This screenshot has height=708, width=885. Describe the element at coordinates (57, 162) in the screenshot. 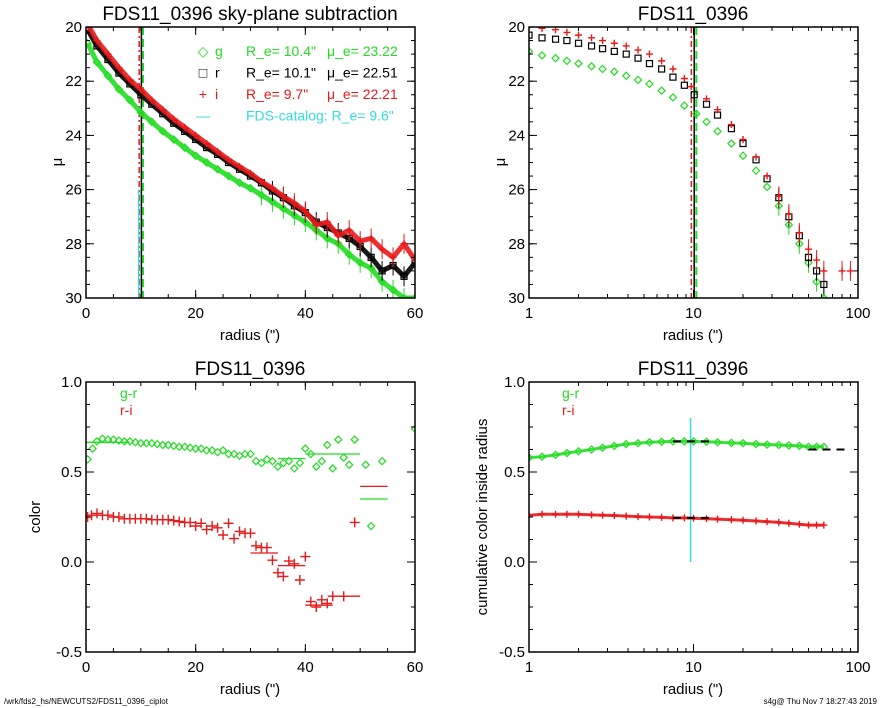

I see `y-axis-label: μ` at that location.